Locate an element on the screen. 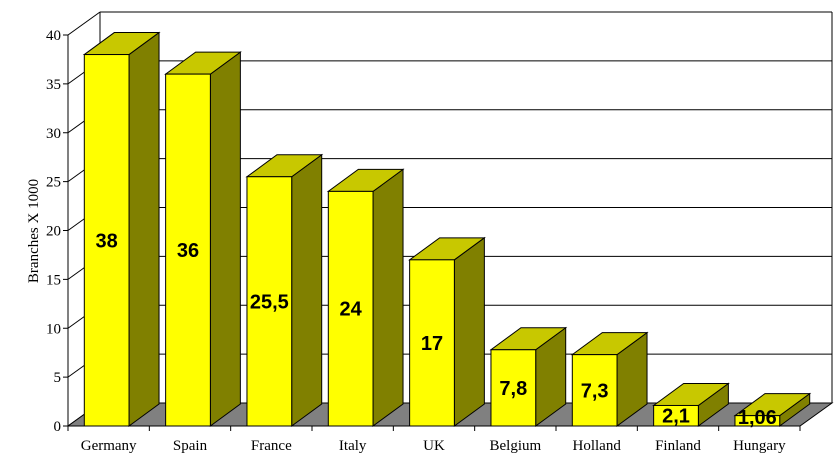  x-tick-label: UK is located at coordinates (434, 446).